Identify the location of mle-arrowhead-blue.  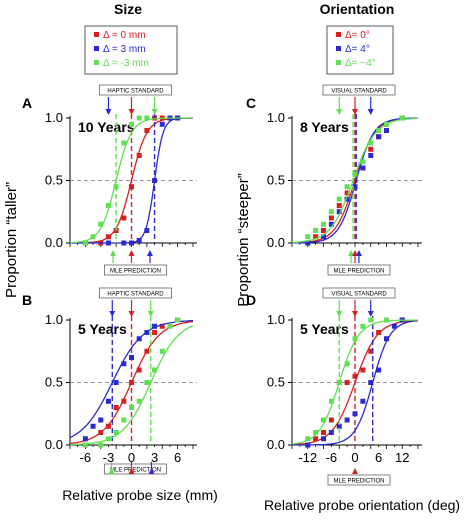
(149, 253).